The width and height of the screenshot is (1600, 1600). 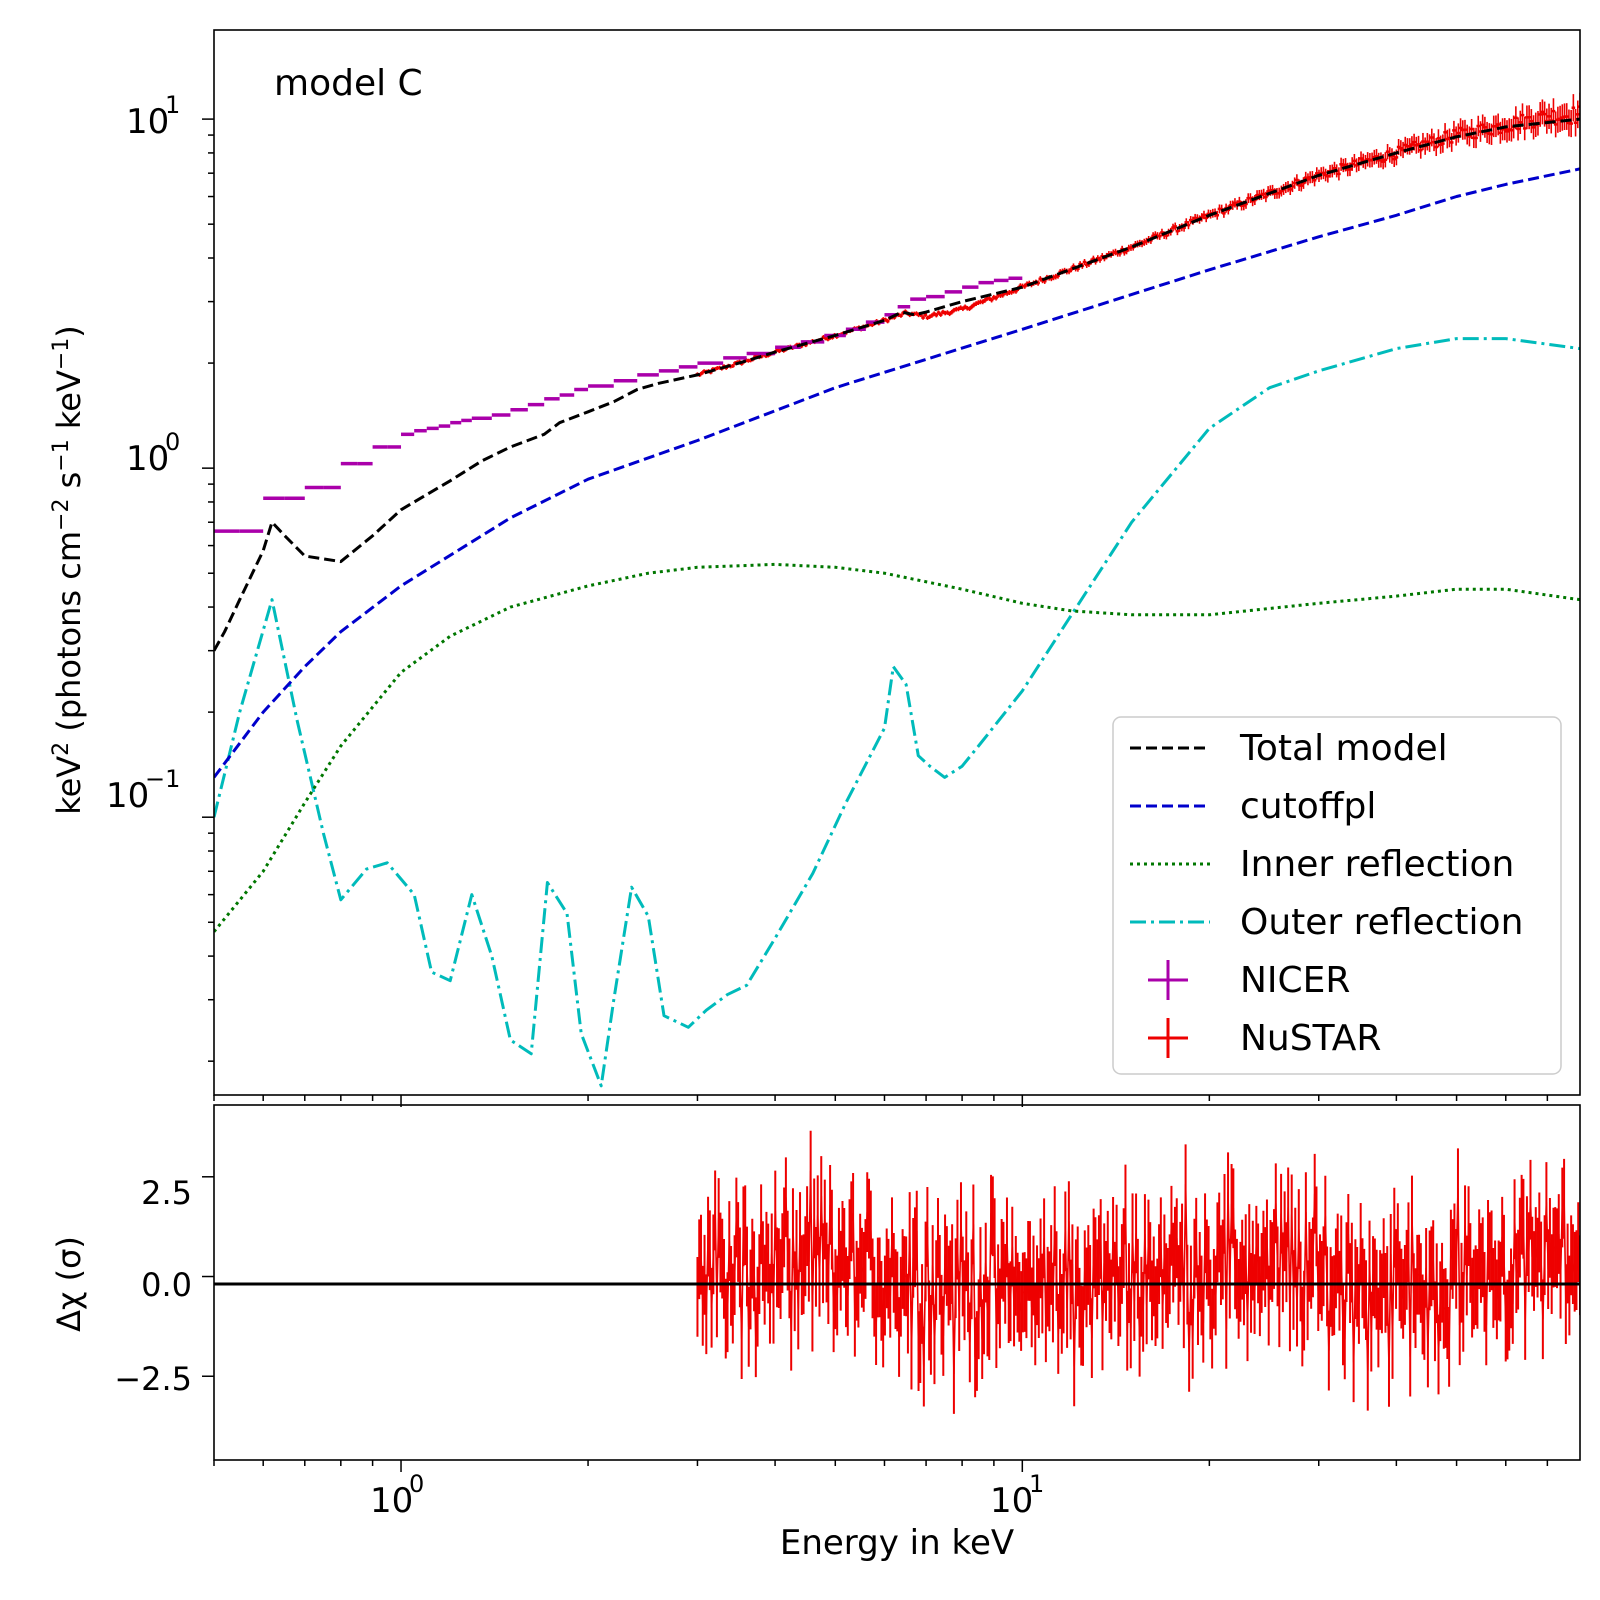 What do you see at coordinates (416, 1484) in the screenshot?
I see `x-tick-label-exp: 0` at bounding box center [416, 1484].